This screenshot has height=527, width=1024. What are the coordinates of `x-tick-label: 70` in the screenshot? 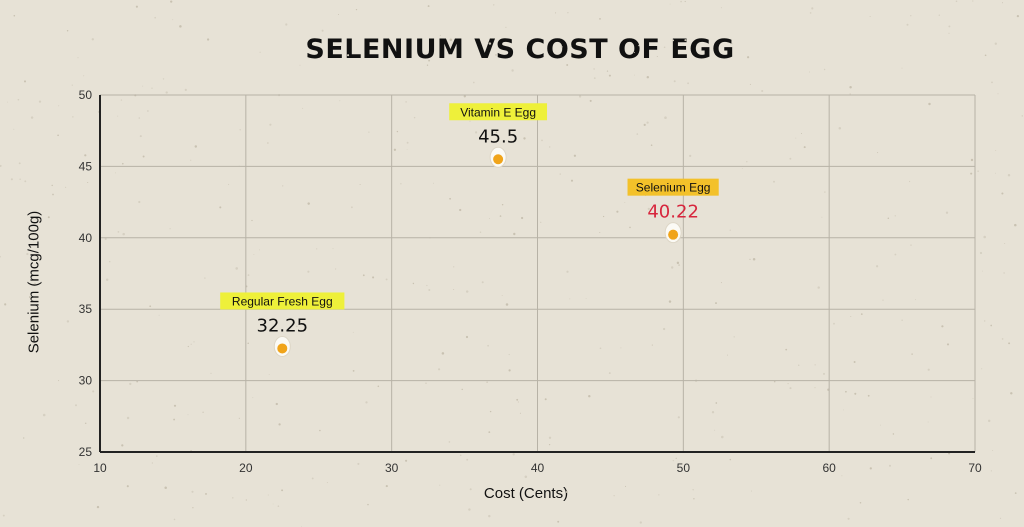 It's located at (975, 468).